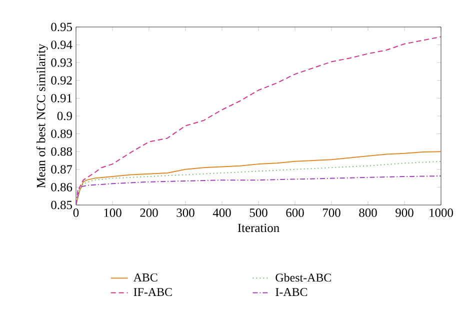  What do you see at coordinates (61, 169) in the screenshot?
I see `y-tick-label: 0.87` at bounding box center [61, 169].